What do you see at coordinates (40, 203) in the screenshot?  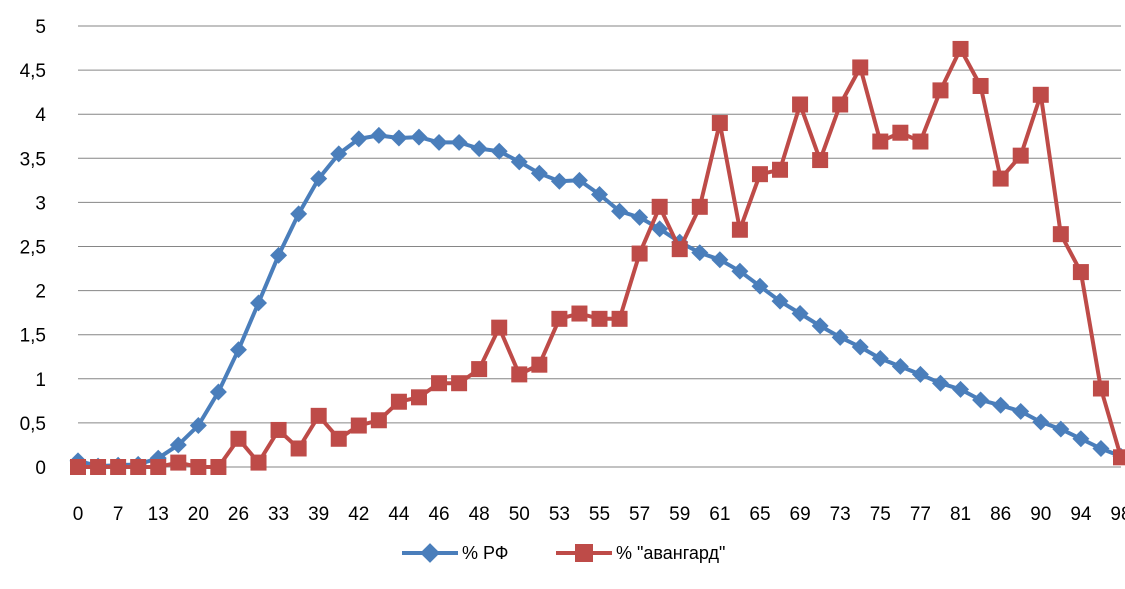 I see `y-tick-label: 3` at bounding box center [40, 203].